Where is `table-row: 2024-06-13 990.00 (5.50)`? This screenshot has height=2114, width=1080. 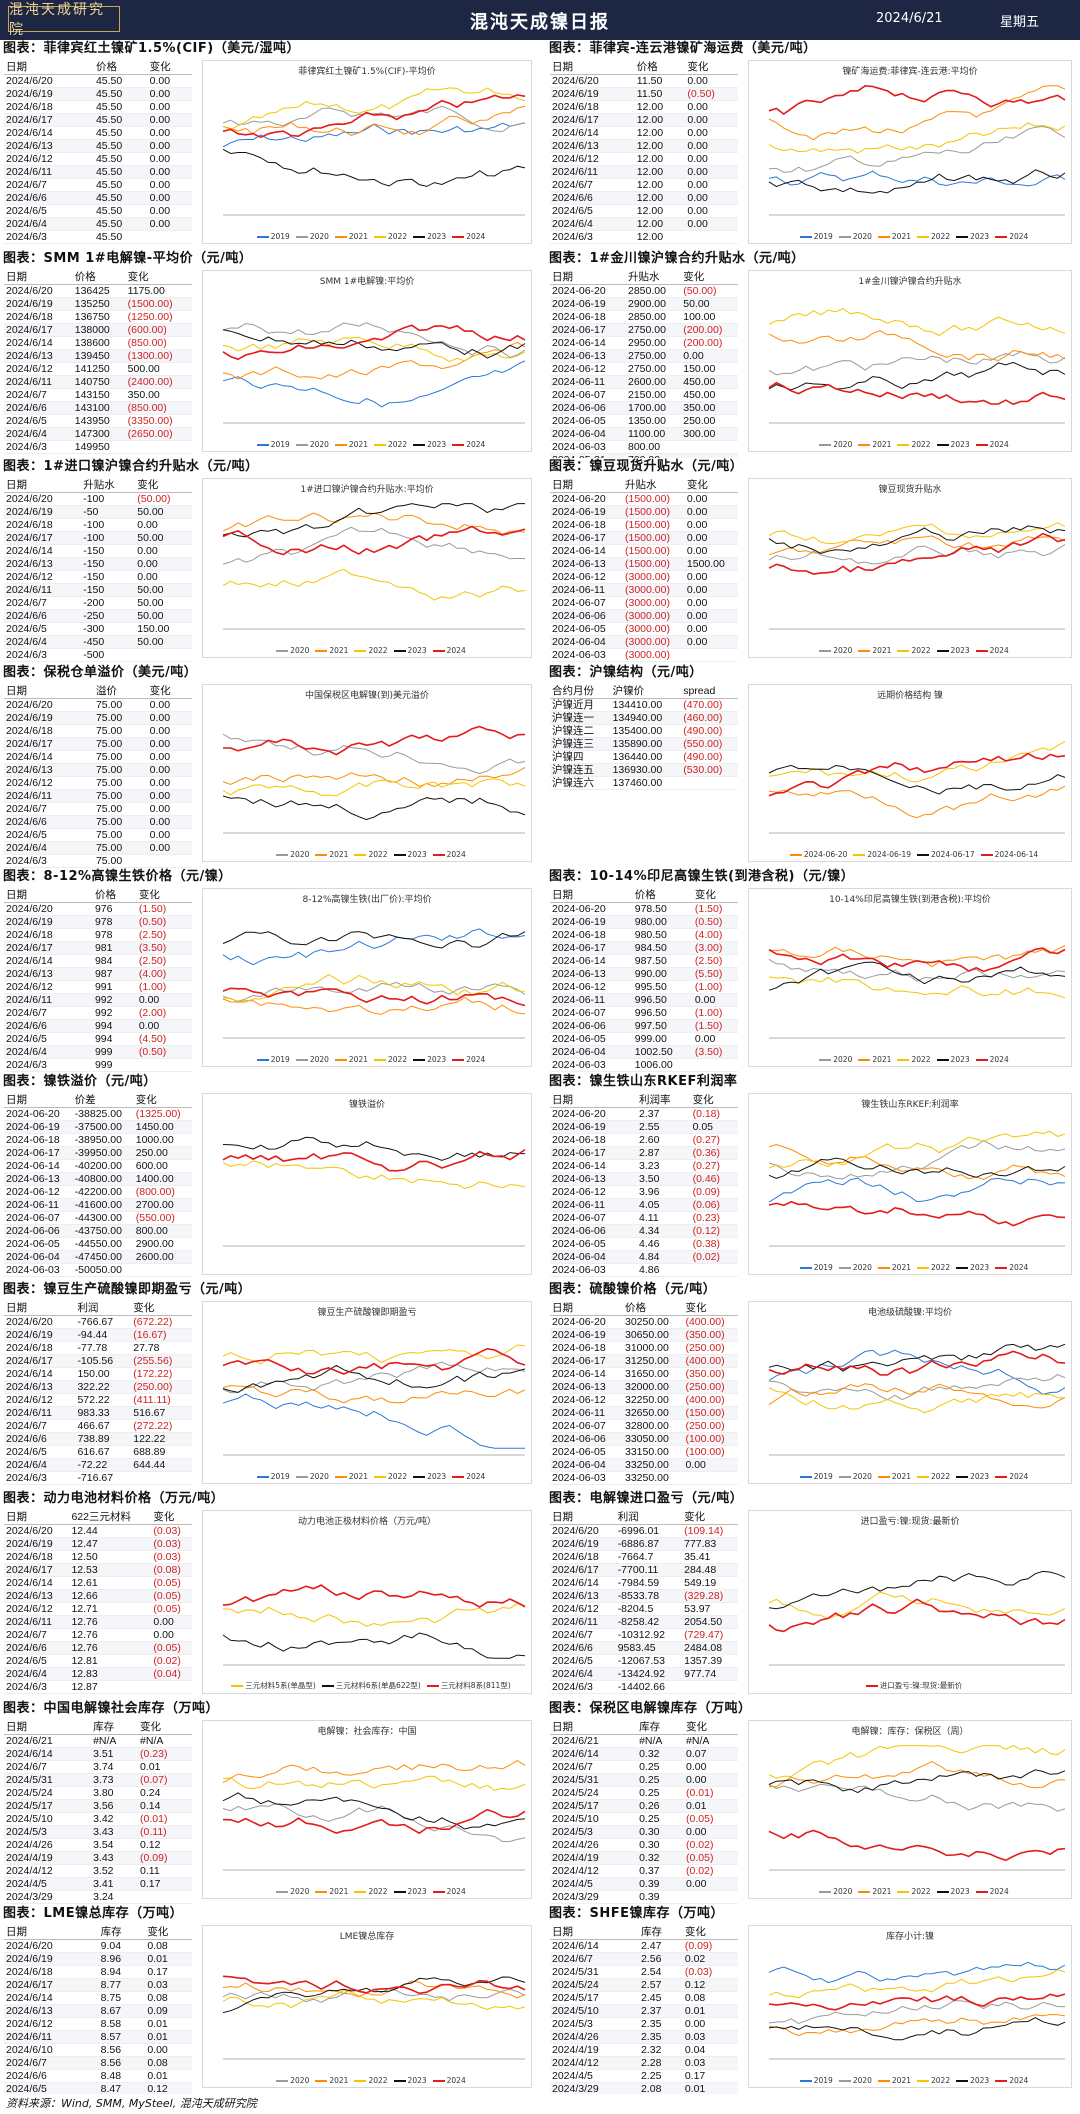
table-row: 2024-06-13 990.00 (5.50) is located at coordinates (644, 974).